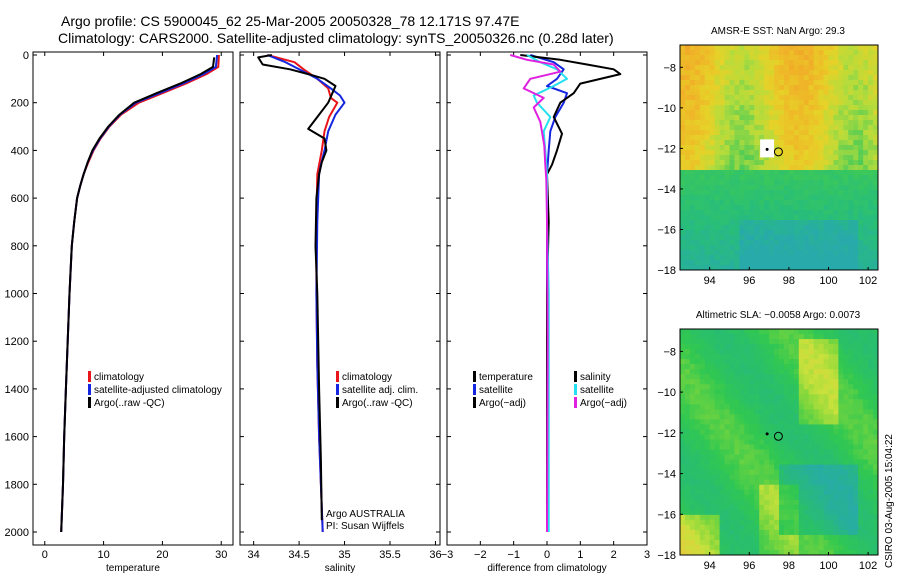  What do you see at coordinates (666, 434) in the screenshot?
I see `sla-map-ytick-label: −12` at bounding box center [666, 434].